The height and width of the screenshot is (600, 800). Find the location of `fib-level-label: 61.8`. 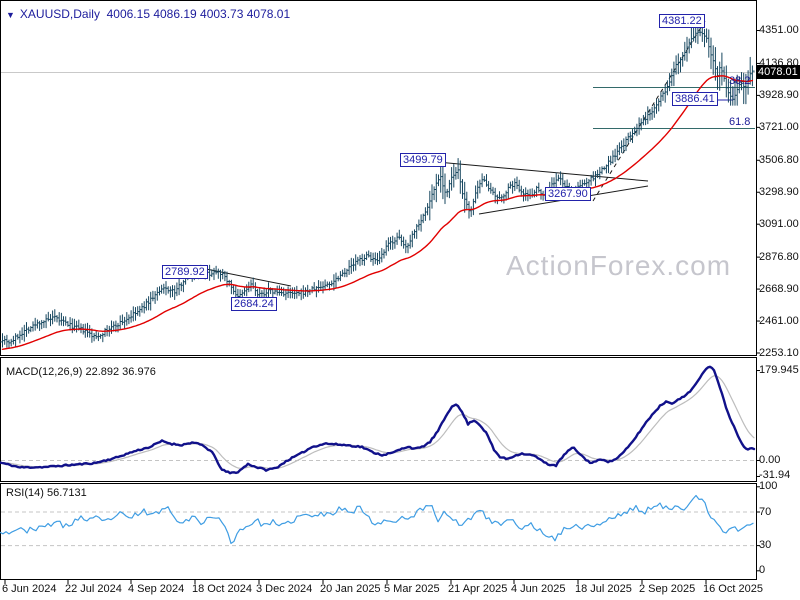

fib-level-label: 61.8 is located at coordinates (740, 122).